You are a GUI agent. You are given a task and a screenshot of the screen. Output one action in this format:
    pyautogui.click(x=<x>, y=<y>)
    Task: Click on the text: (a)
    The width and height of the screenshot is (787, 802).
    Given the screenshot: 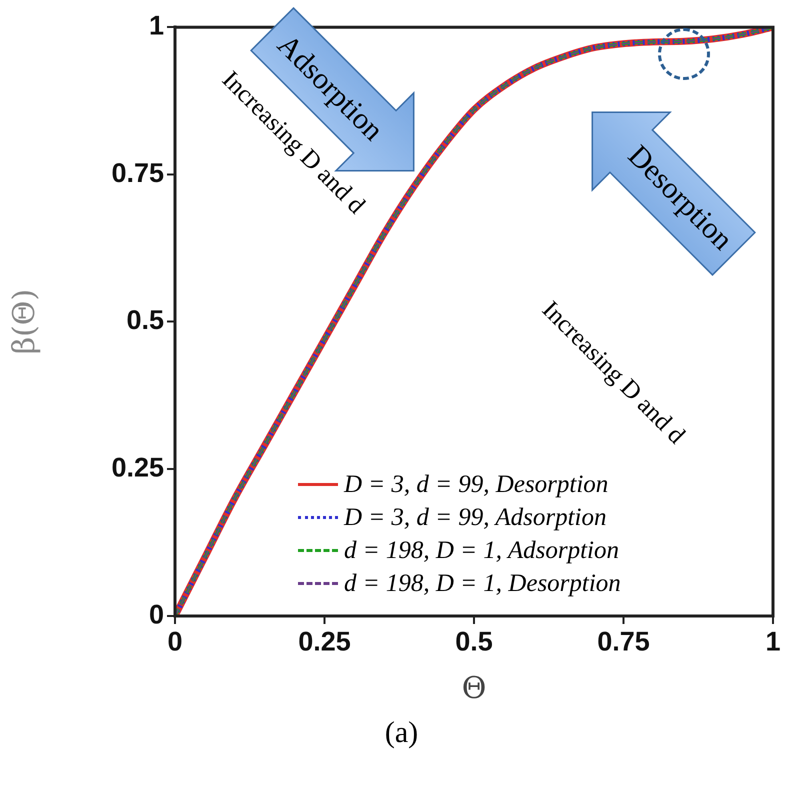 What is the action you would take?
    pyautogui.click(x=402, y=733)
    